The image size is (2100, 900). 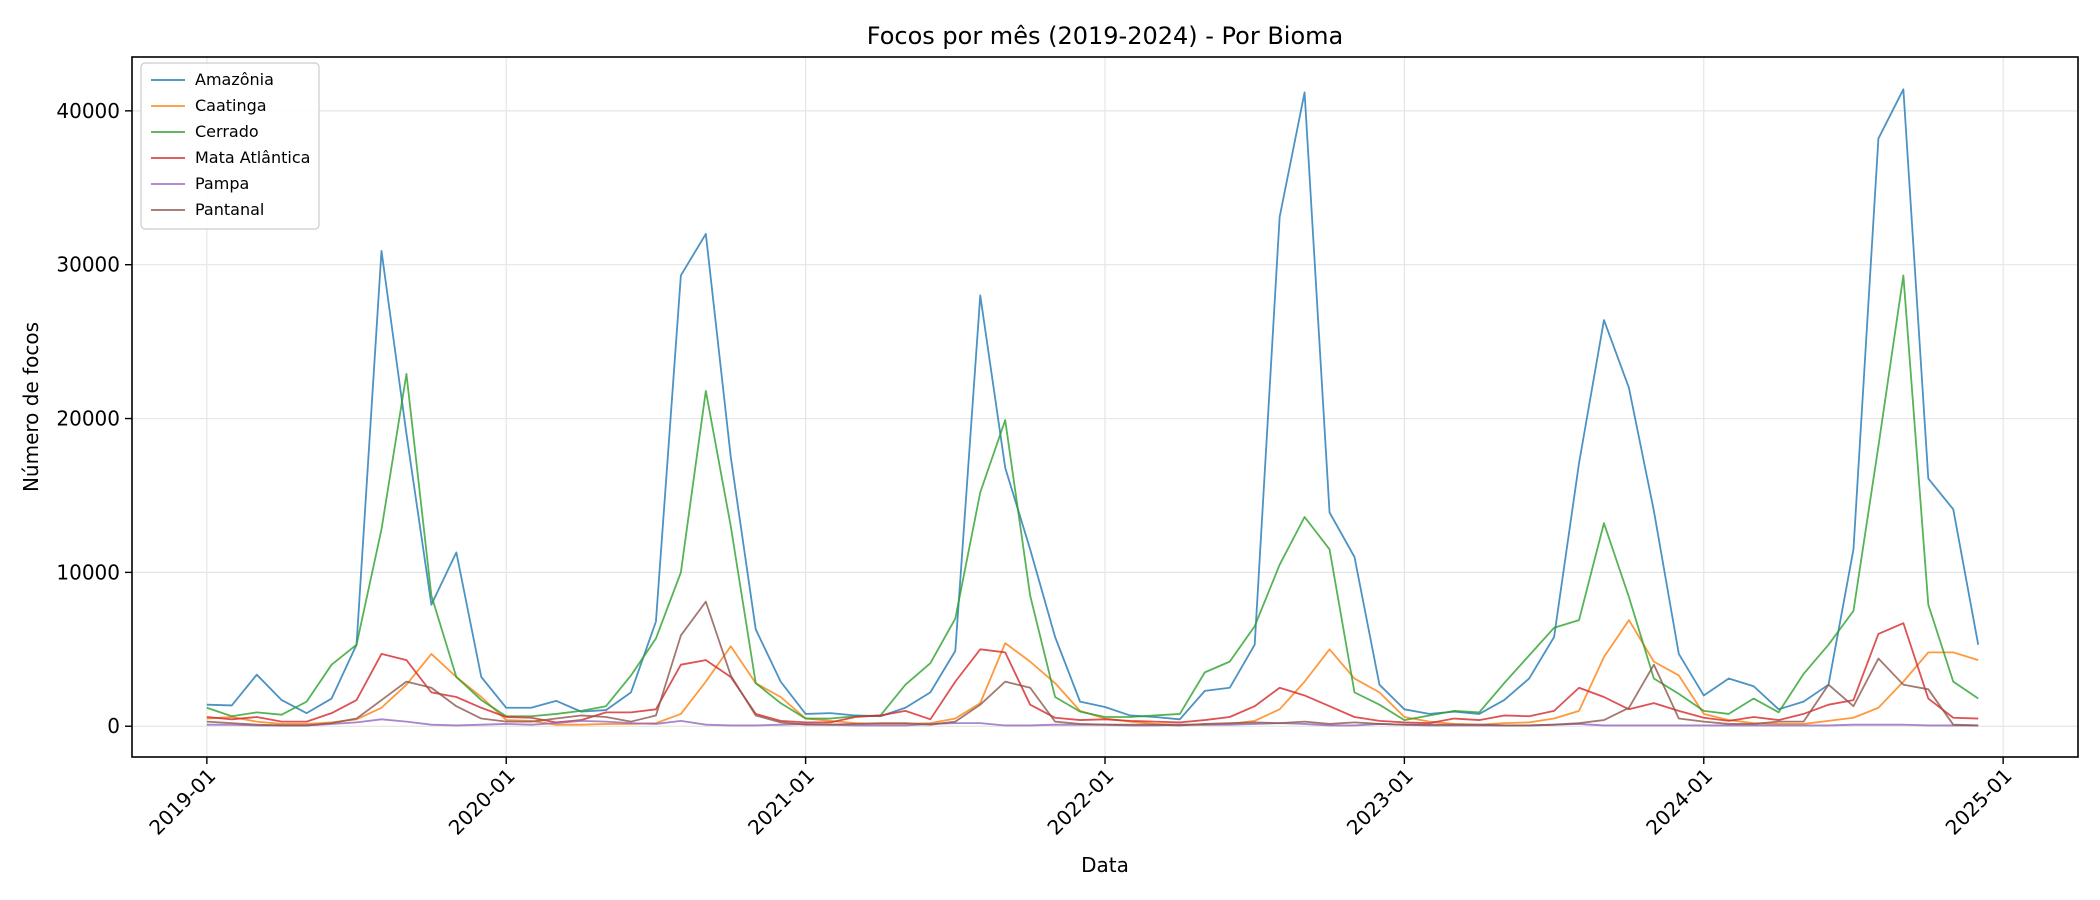 I want to click on x-axis-label: Data, so click(x=1105, y=865).